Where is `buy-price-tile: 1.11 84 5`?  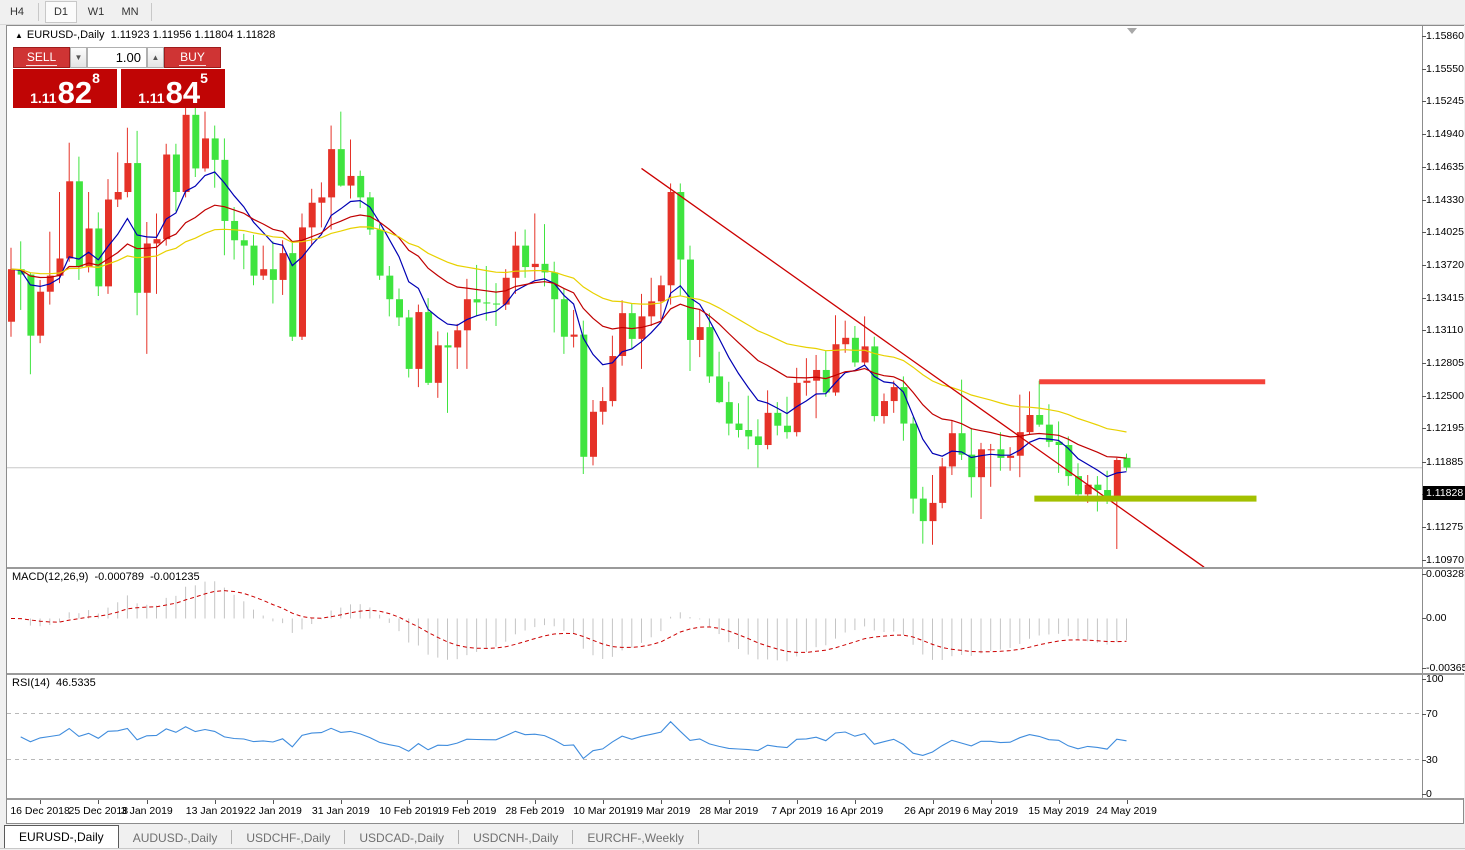 buy-price-tile: 1.11 84 5 is located at coordinates (173, 88).